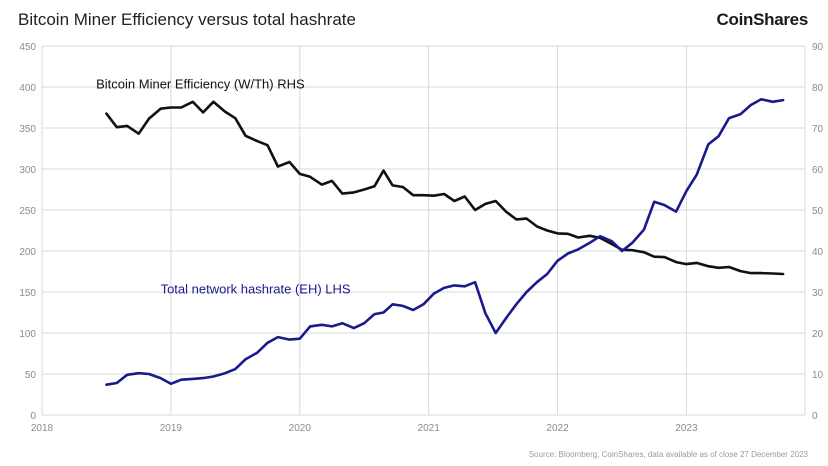 The image size is (828, 466). What do you see at coordinates (429, 428) in the screenshot?
I see `x-tick-label: 2021` at bounding box center [429, 428].